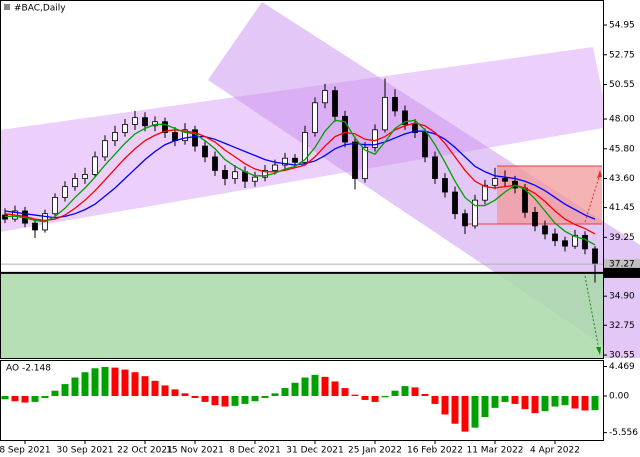 The height and width of the screenshot is (457, 640). Describe the element at coordinates (84, 451) in the screenshot. I see `x-tick-label: 30 Sep 2021` at that location.